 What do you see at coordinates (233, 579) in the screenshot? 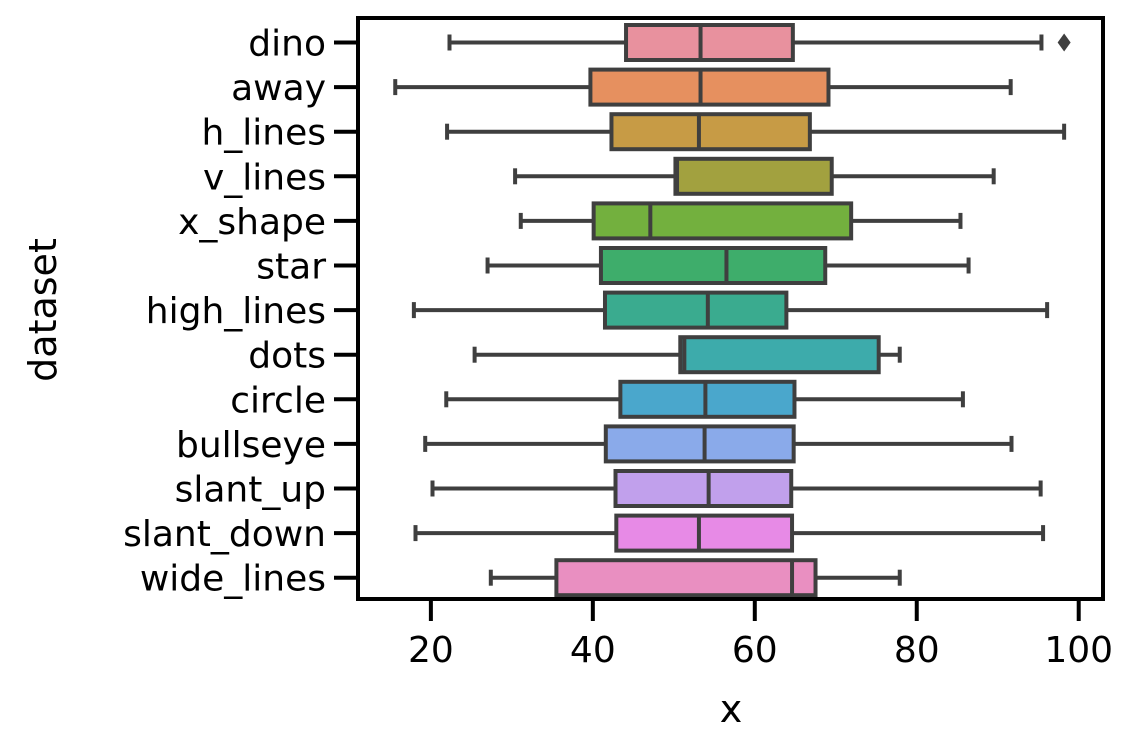
I see `y-tick-label-wide_lines: wide_lines` at bounding box center [233, 579].